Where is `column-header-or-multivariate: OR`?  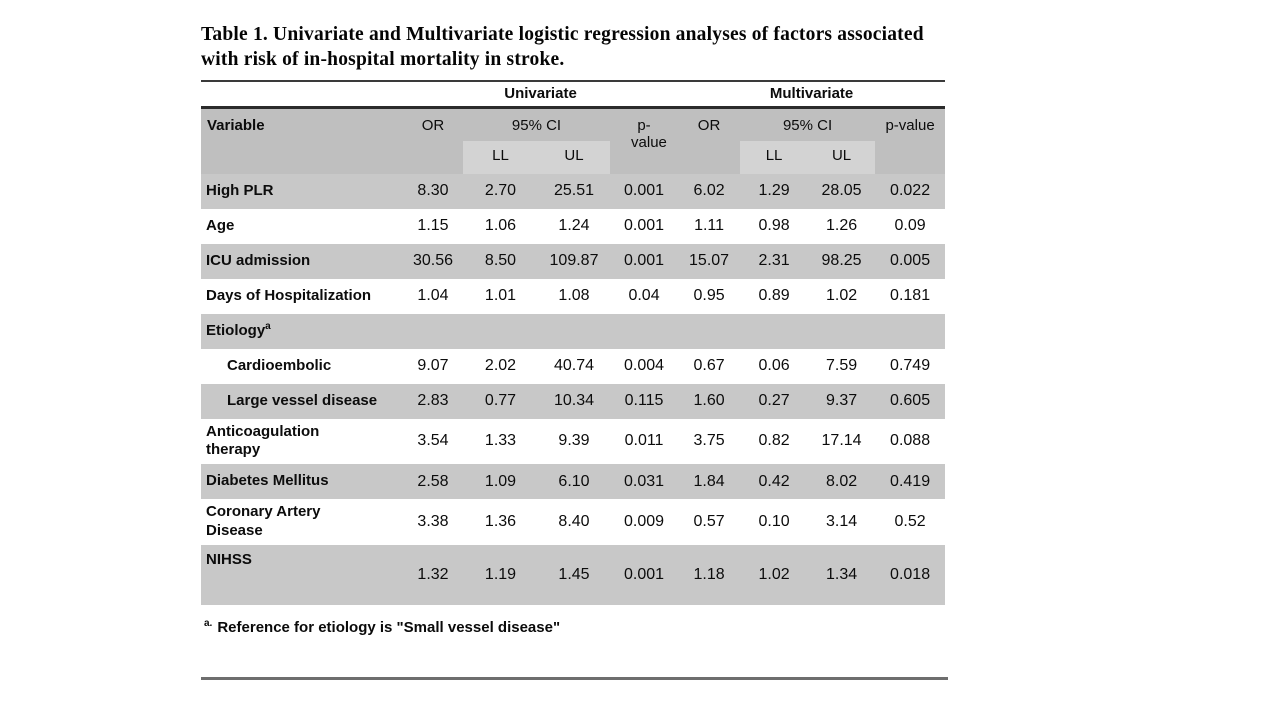
column-header-or-multivariate: OR is located at coordinates (709, 140).